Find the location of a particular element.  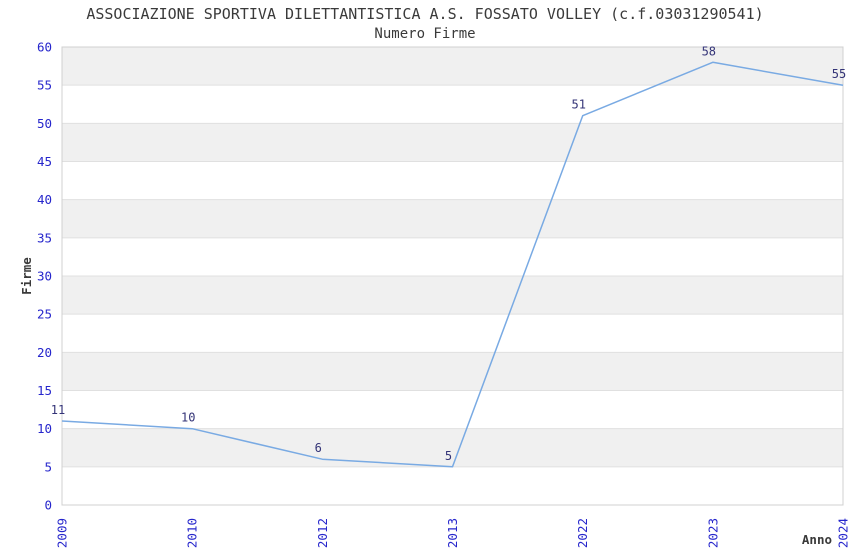

data-label: 6 is located at coordinates (318, 448).